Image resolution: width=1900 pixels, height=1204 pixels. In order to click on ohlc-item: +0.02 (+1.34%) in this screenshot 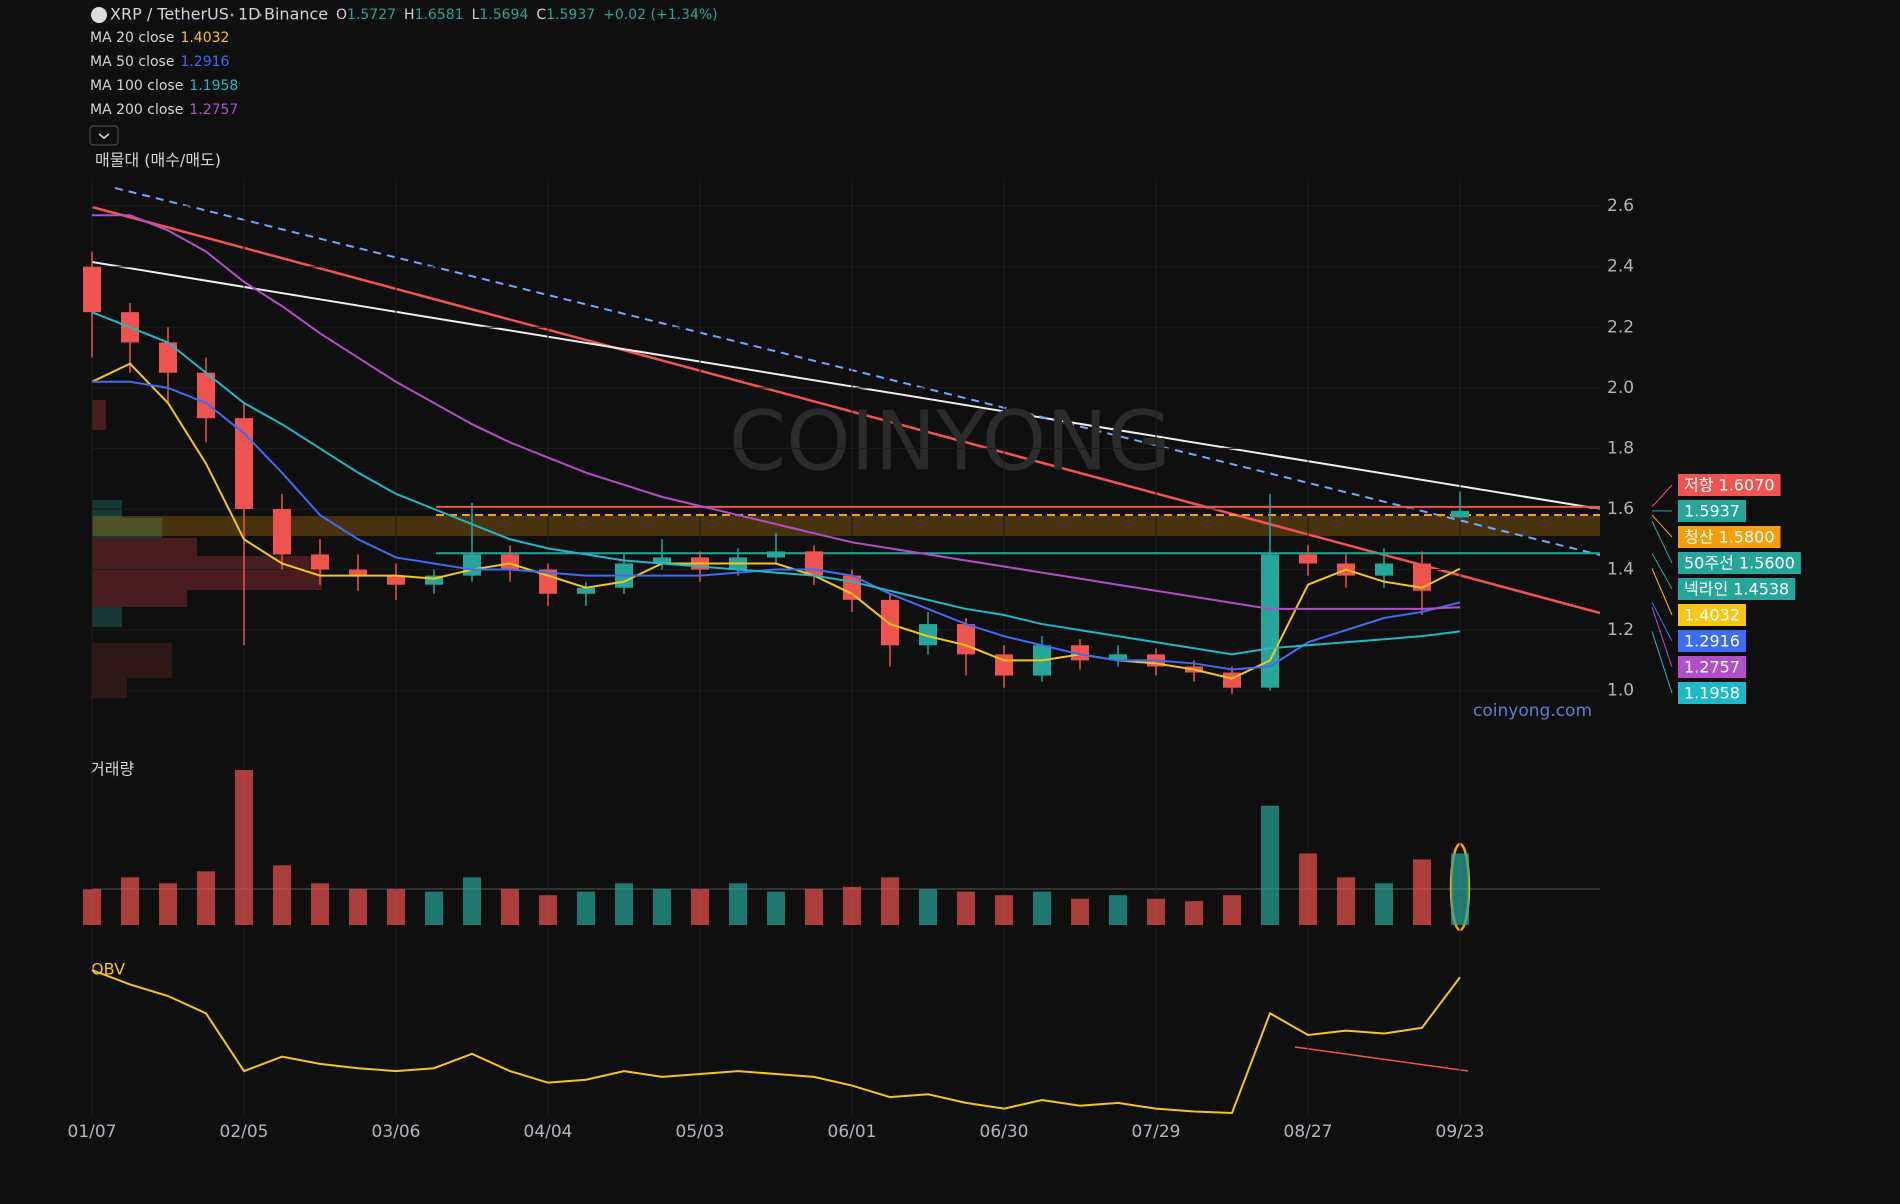, I will do `click(660, 15)`.